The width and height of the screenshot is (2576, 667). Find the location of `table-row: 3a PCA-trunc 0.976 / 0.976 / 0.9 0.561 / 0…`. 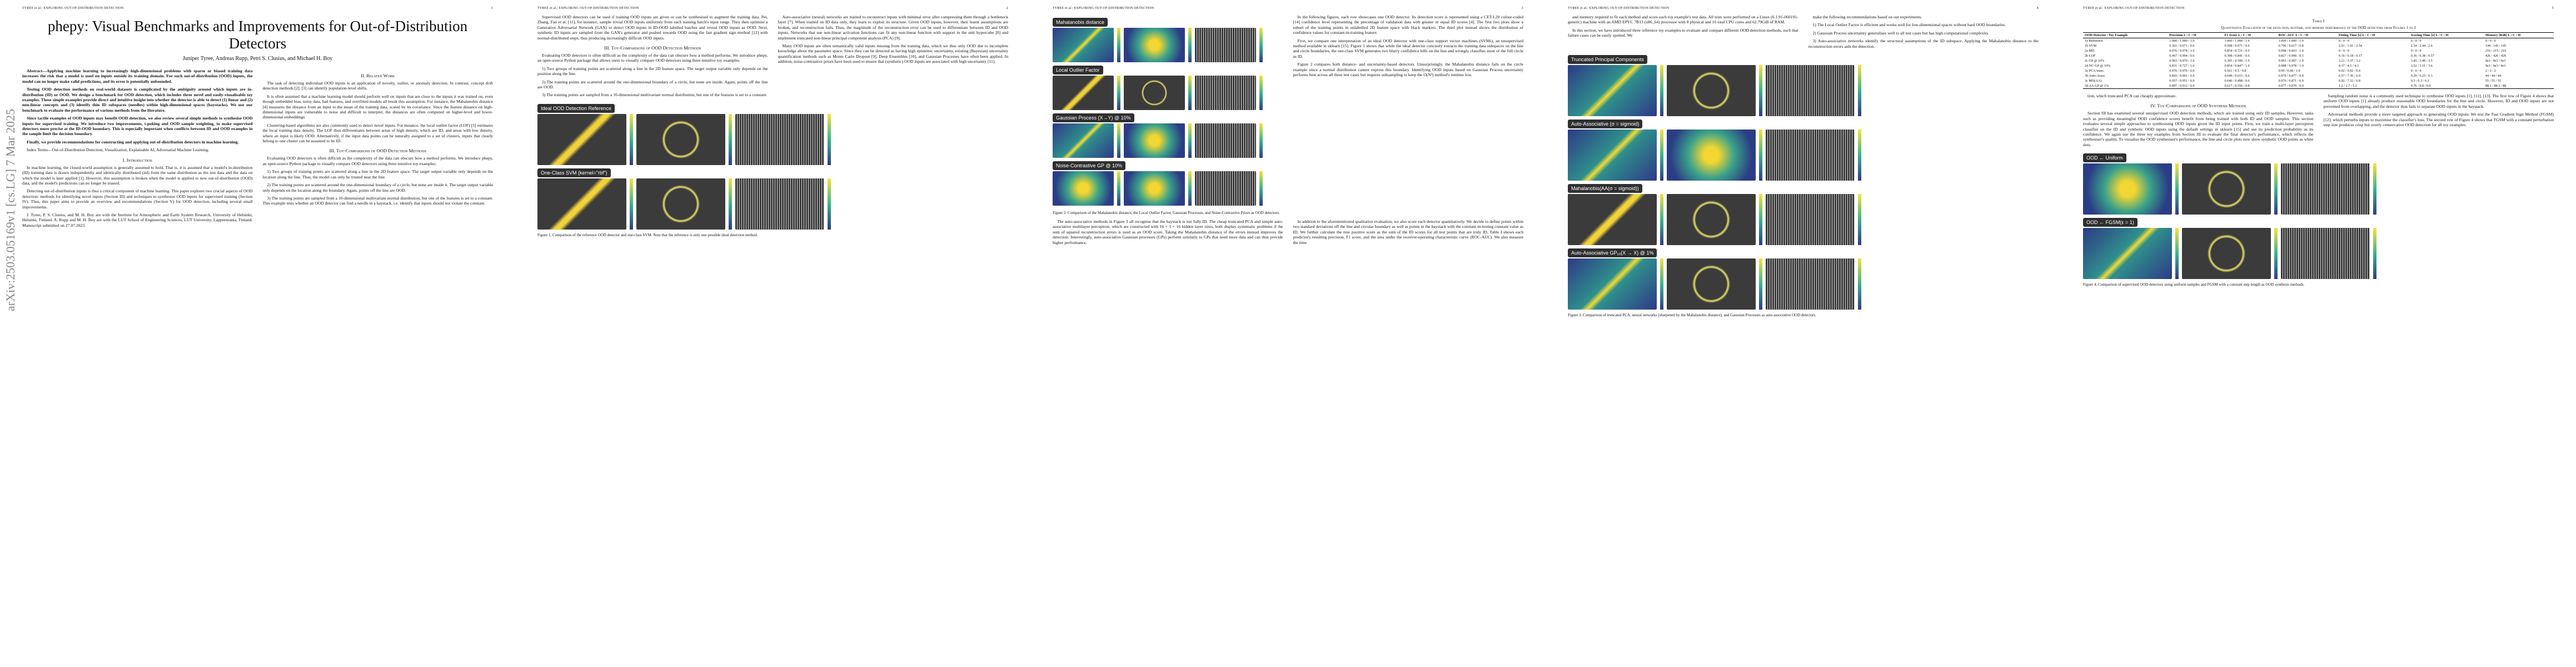

table-row: 3a PCA-trunc 0.976 / 0.976 / 0.9 0.561 / 0… is located at coordinates (2318, 70).